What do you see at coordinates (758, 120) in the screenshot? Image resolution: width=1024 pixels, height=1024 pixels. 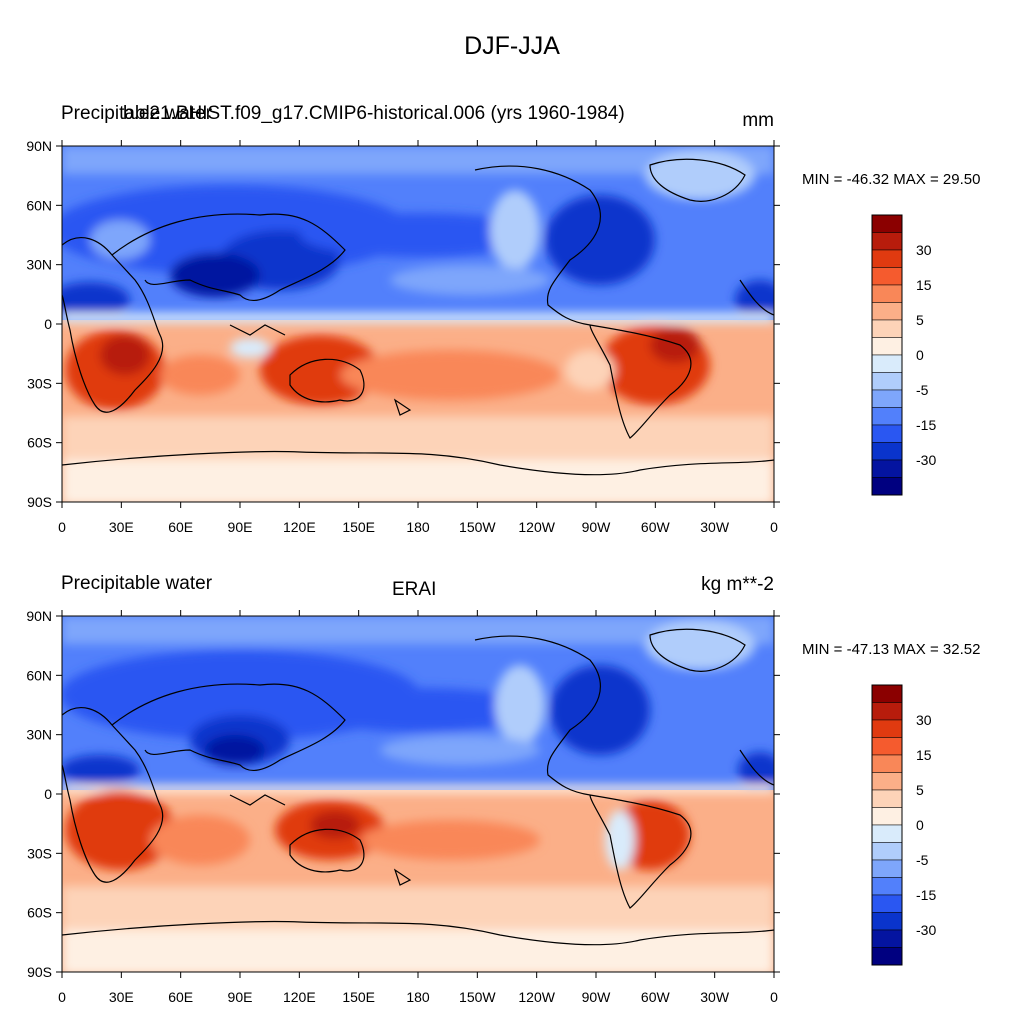 I see `panel1-units: mm` at bounding box center [758, 120].